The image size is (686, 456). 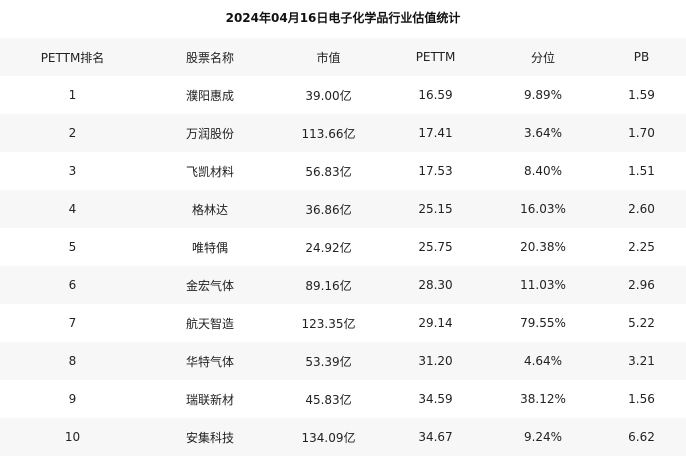 I want to click on table-row: 1 濮阳惠成 39.00亿 16.59 9.89% 1.59, so click(x=343, y=95).